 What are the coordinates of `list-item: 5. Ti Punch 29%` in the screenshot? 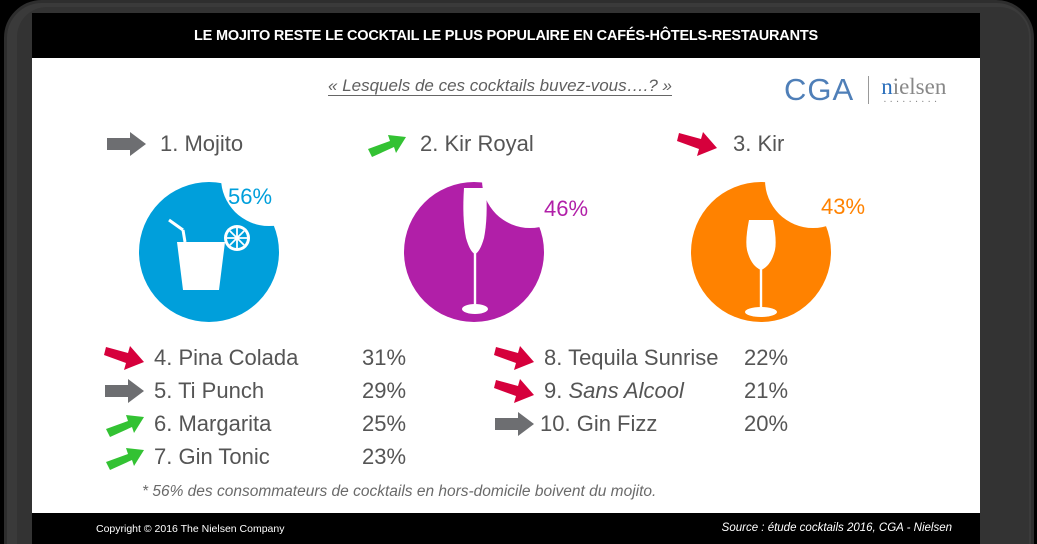 It's located at (294, 390).